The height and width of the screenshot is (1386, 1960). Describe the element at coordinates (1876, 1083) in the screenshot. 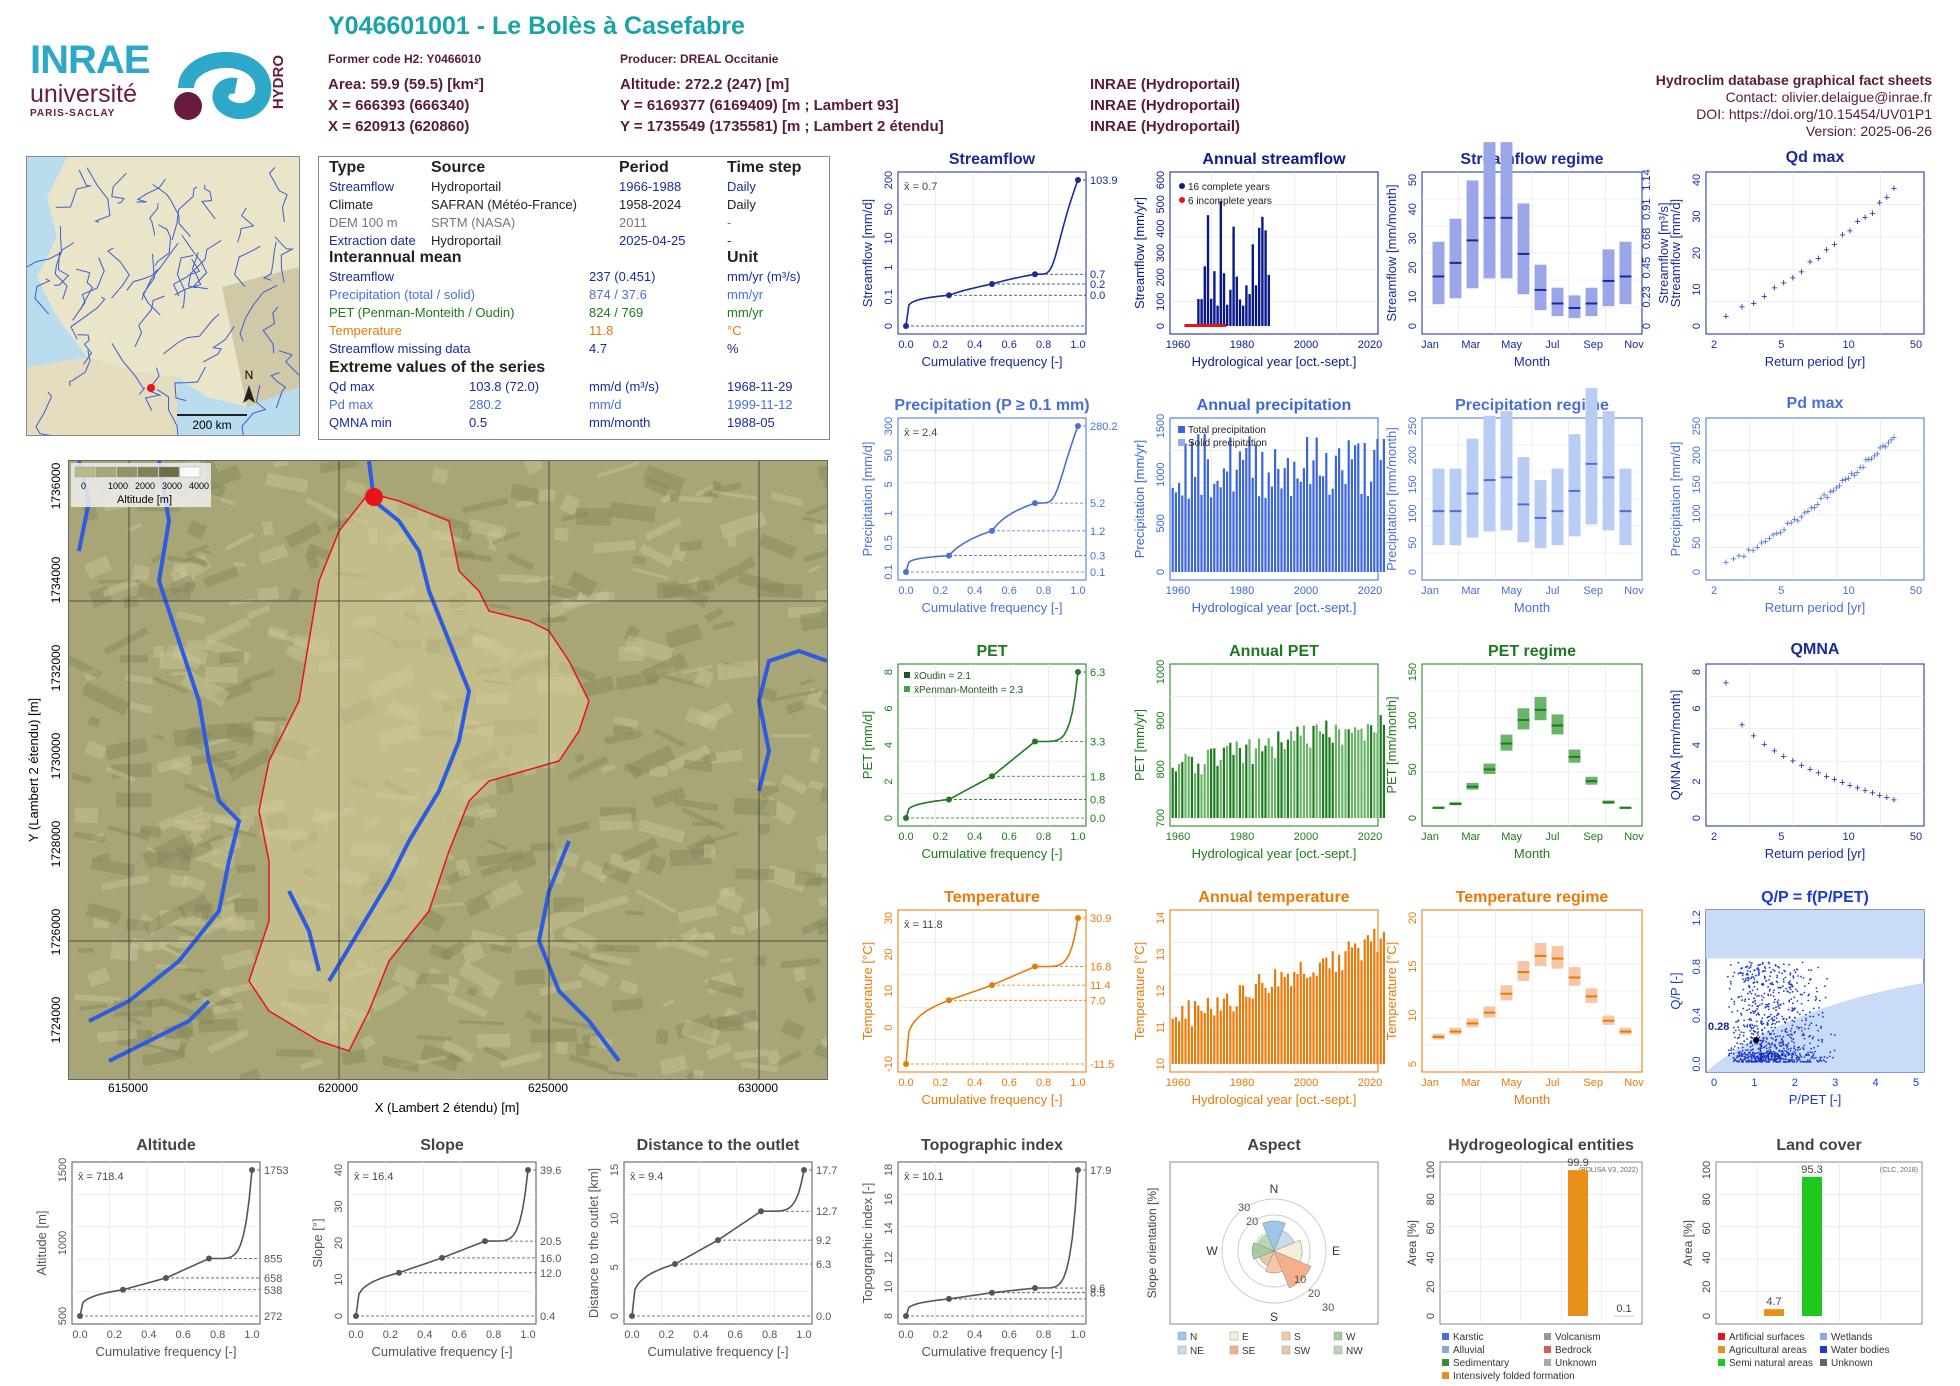

I see `x-tick-label: 4` at that location.